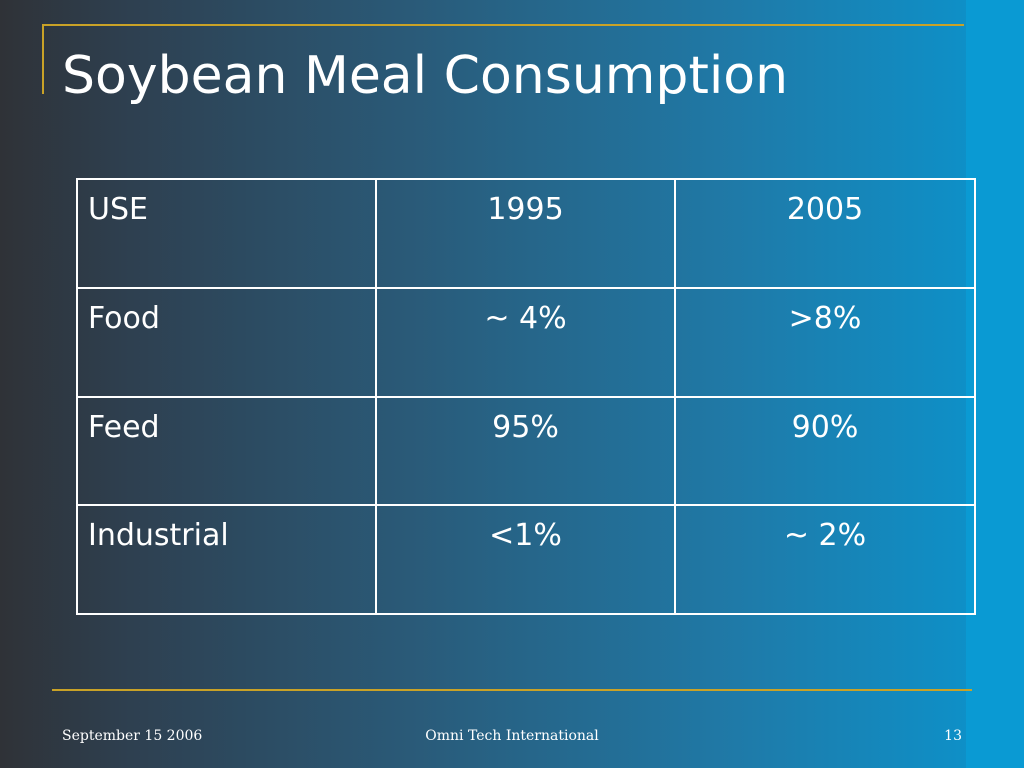 The width and height of the screenshot is (1024, 768). I want to click on table-row: Feed 95% 90%, so click(526, 451).